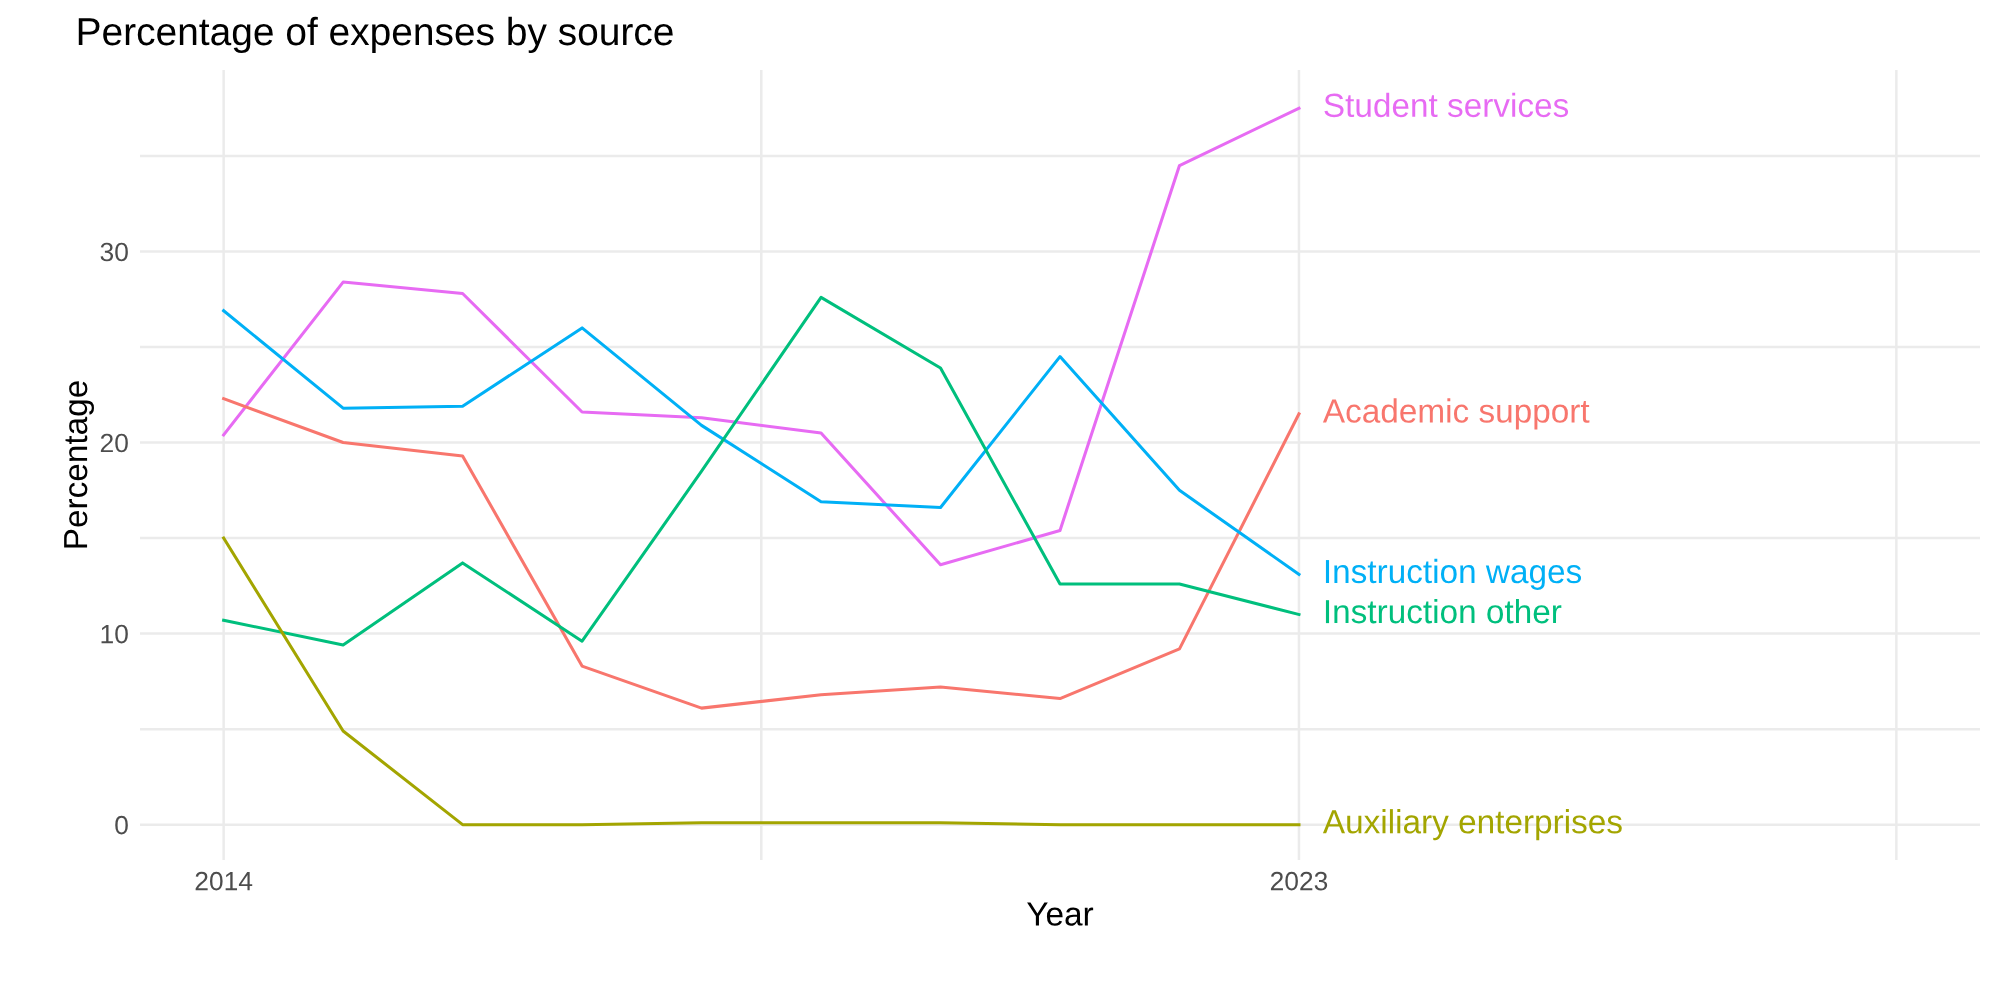 The width and height of the screenshot is (2000, 1000). What do you see at coordinates (1472, 825) in the screenshot?
I see `series-label: Auxiliary enterprises` at bounding box center [1472, 825].